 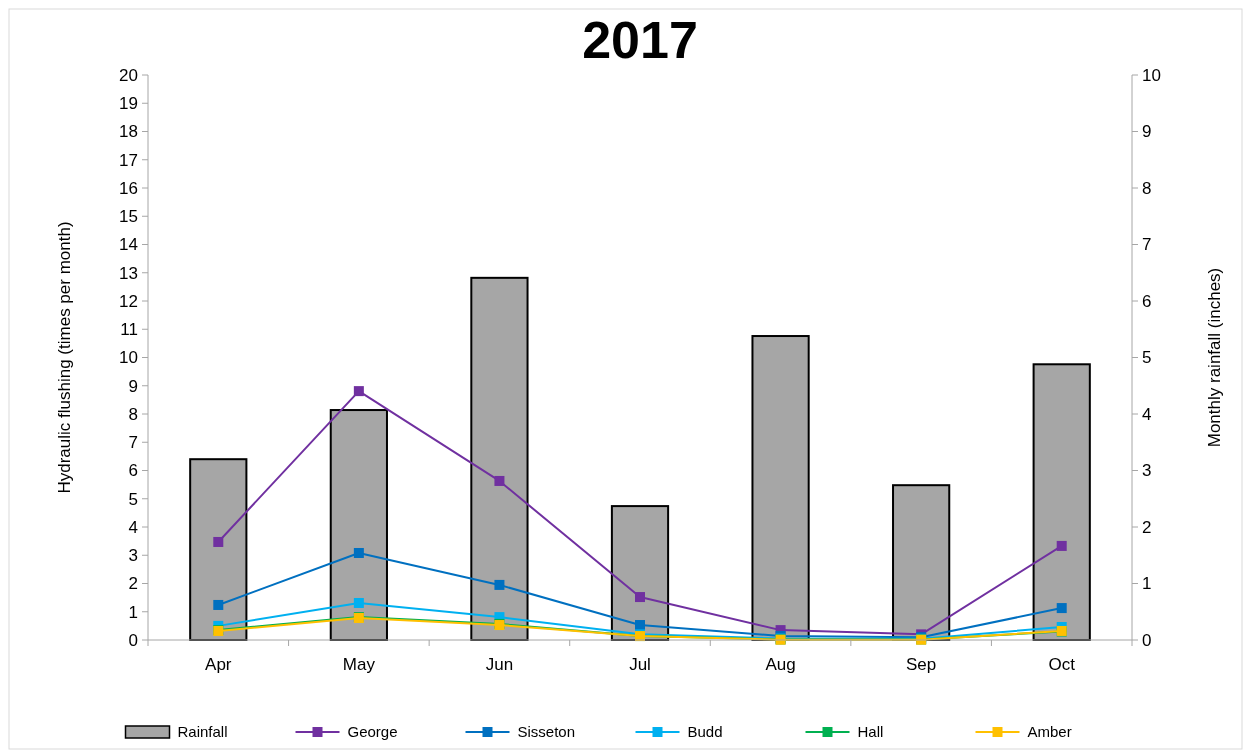 I want to click on y2-tick-label: 8, so click(x=1147, y=188).